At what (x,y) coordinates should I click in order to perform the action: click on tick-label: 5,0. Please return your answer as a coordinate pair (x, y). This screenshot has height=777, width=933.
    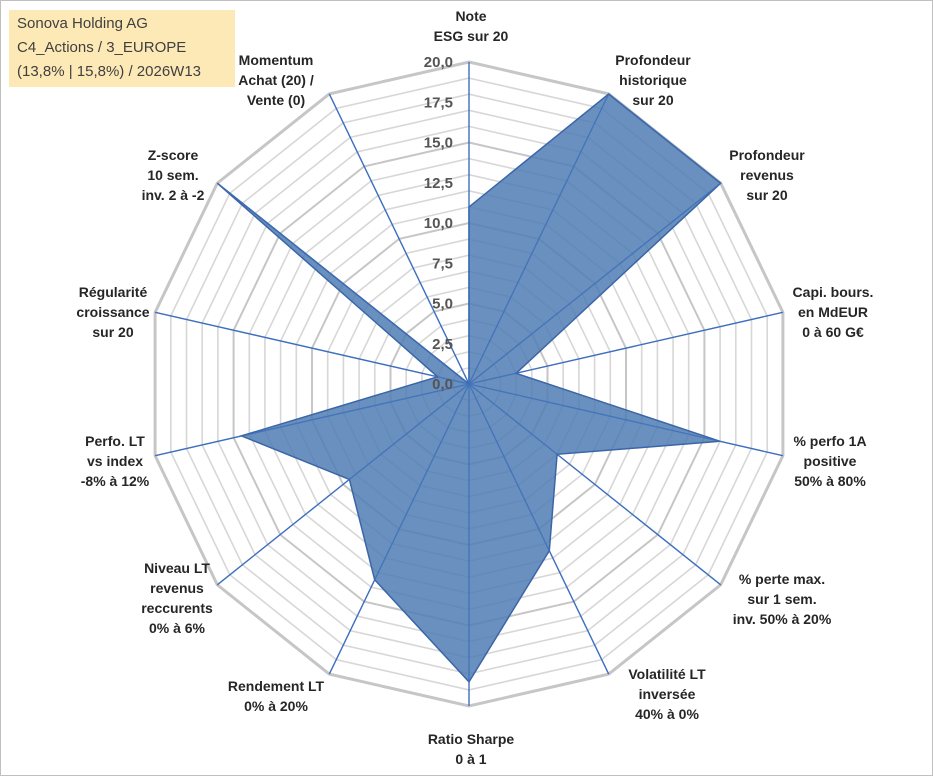
    Looking at the image, I should click on (442, 304).